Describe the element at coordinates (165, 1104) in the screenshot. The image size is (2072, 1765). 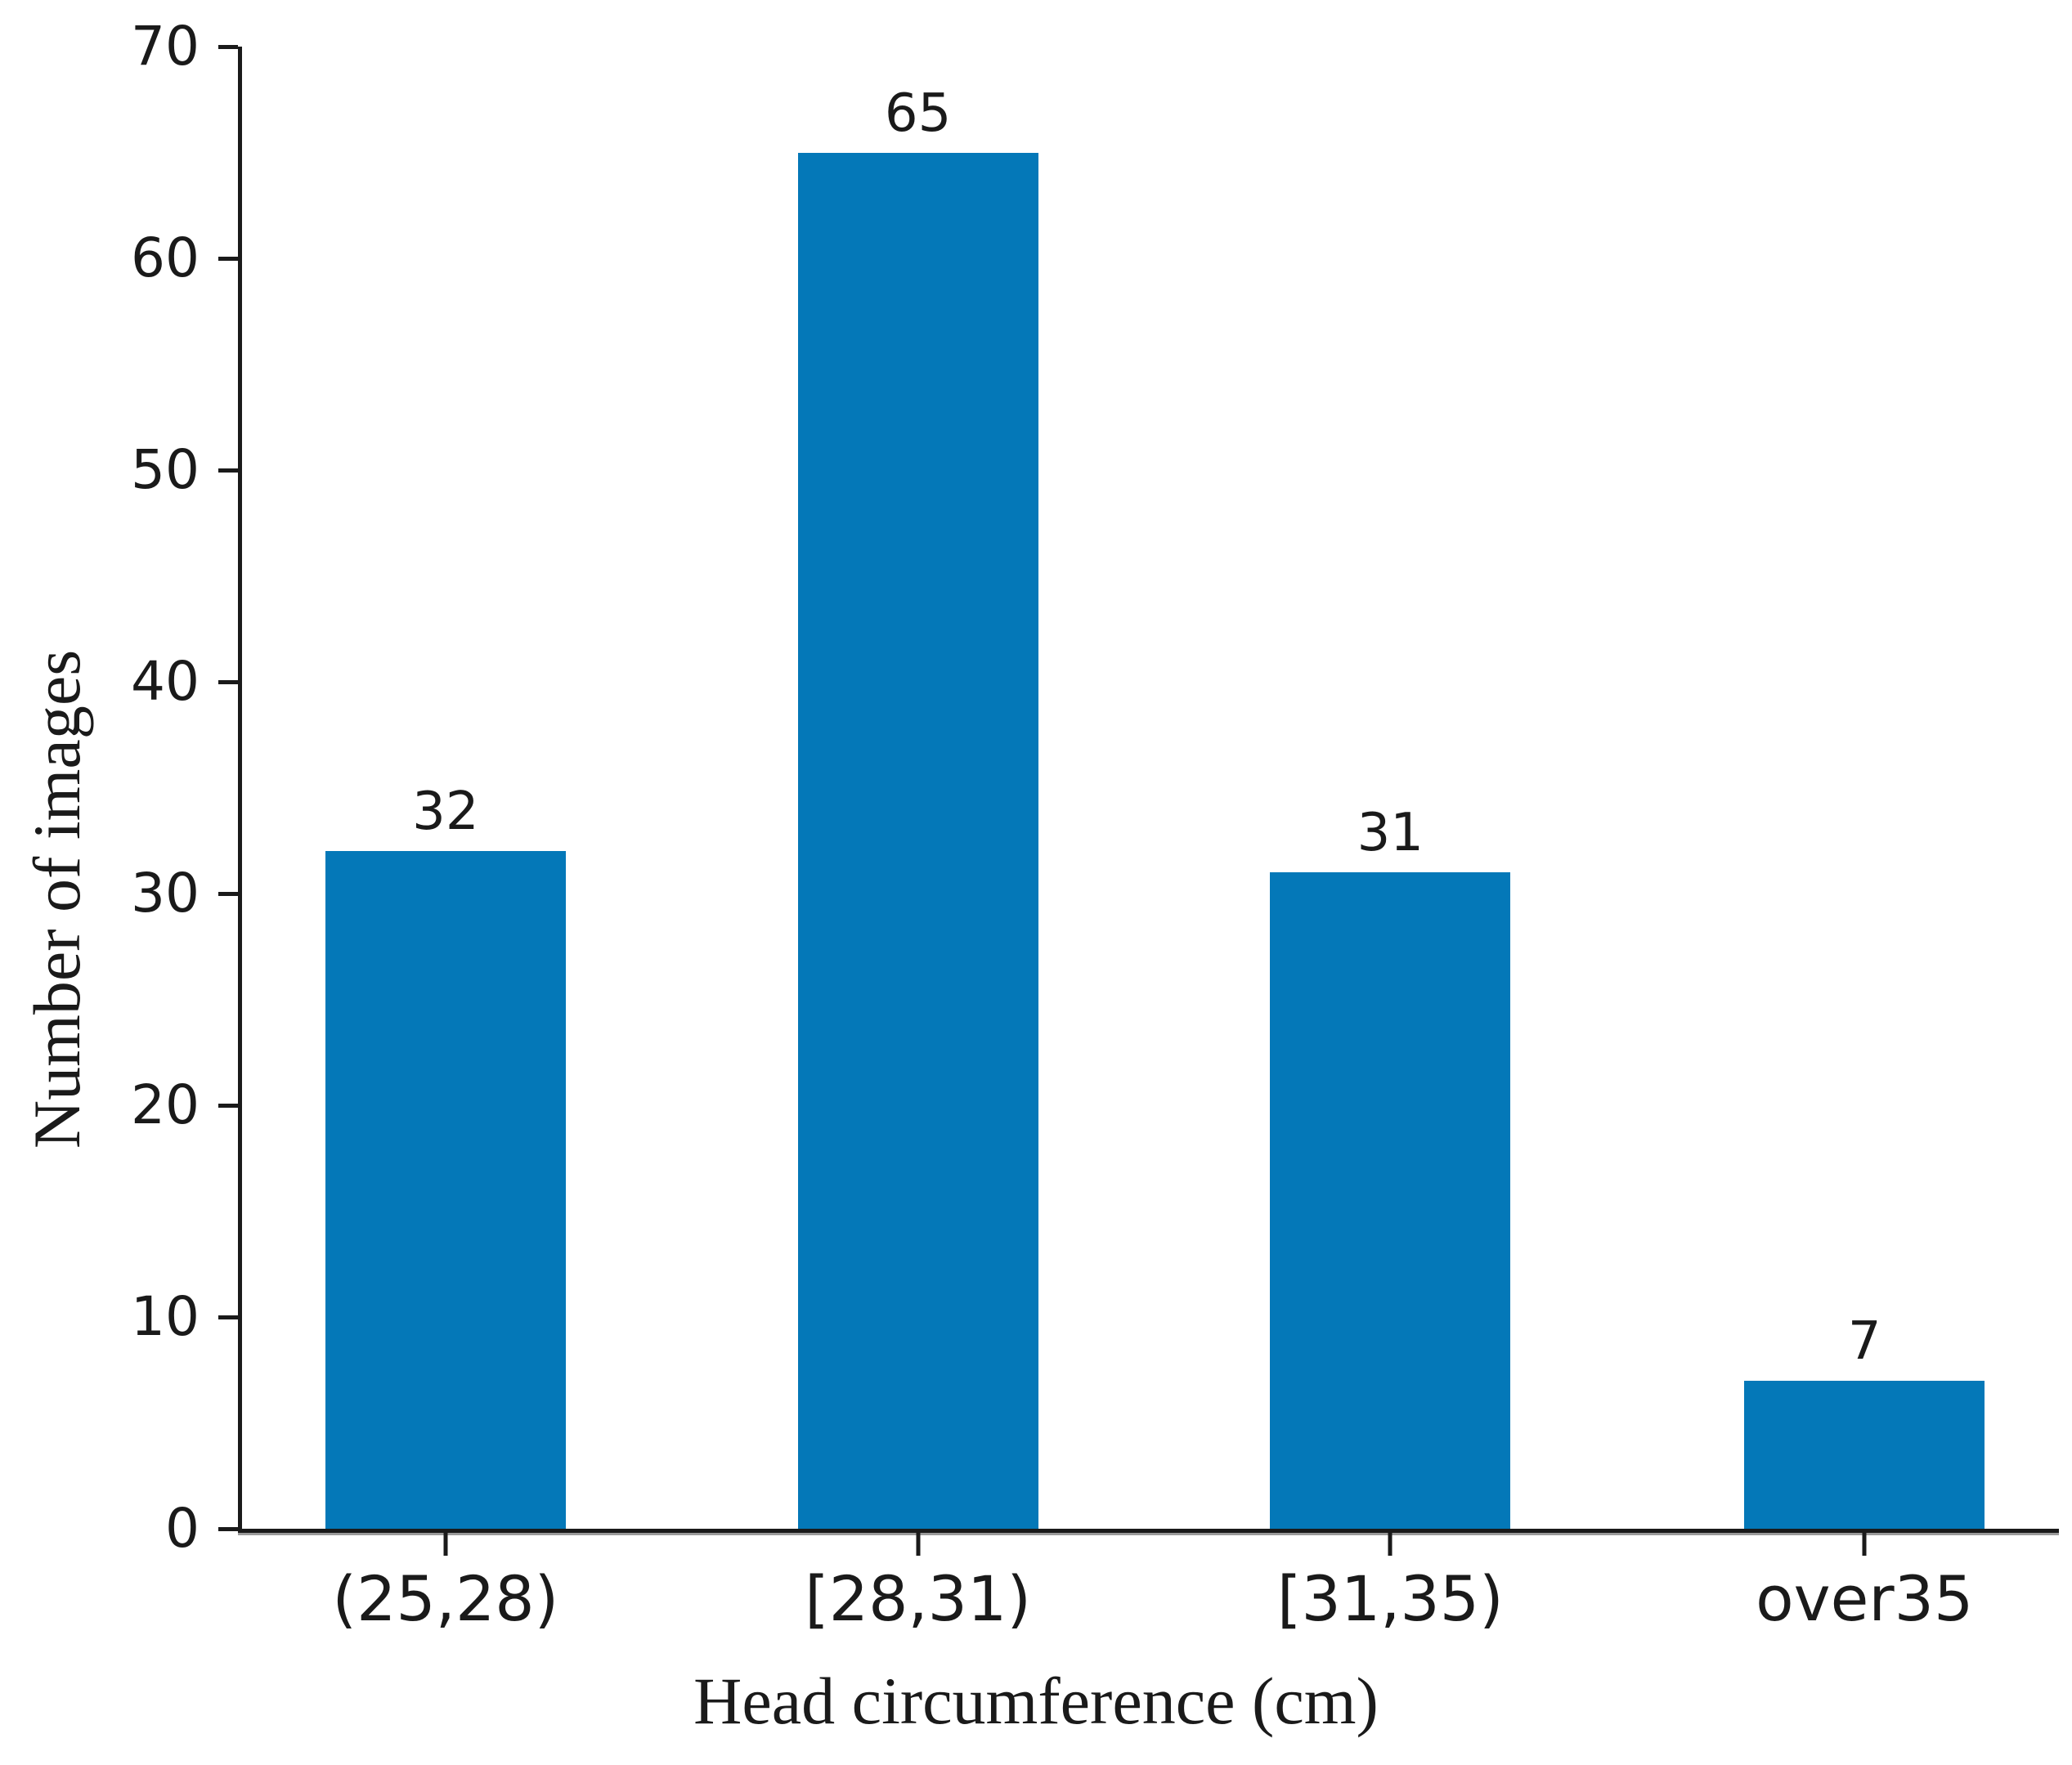
I see `y-tick-label: 20` at that location.